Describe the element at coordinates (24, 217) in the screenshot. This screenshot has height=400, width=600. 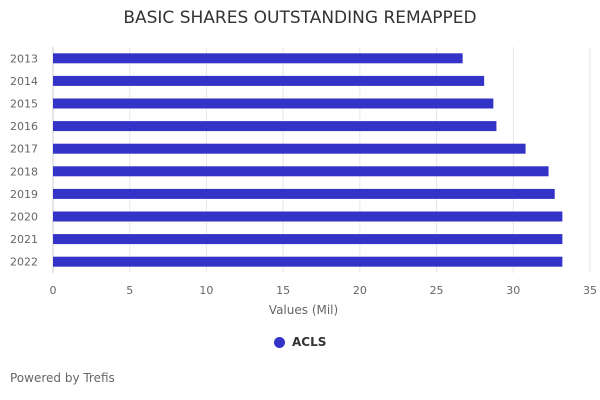
I see `y-tick-label: 2020` at that location.